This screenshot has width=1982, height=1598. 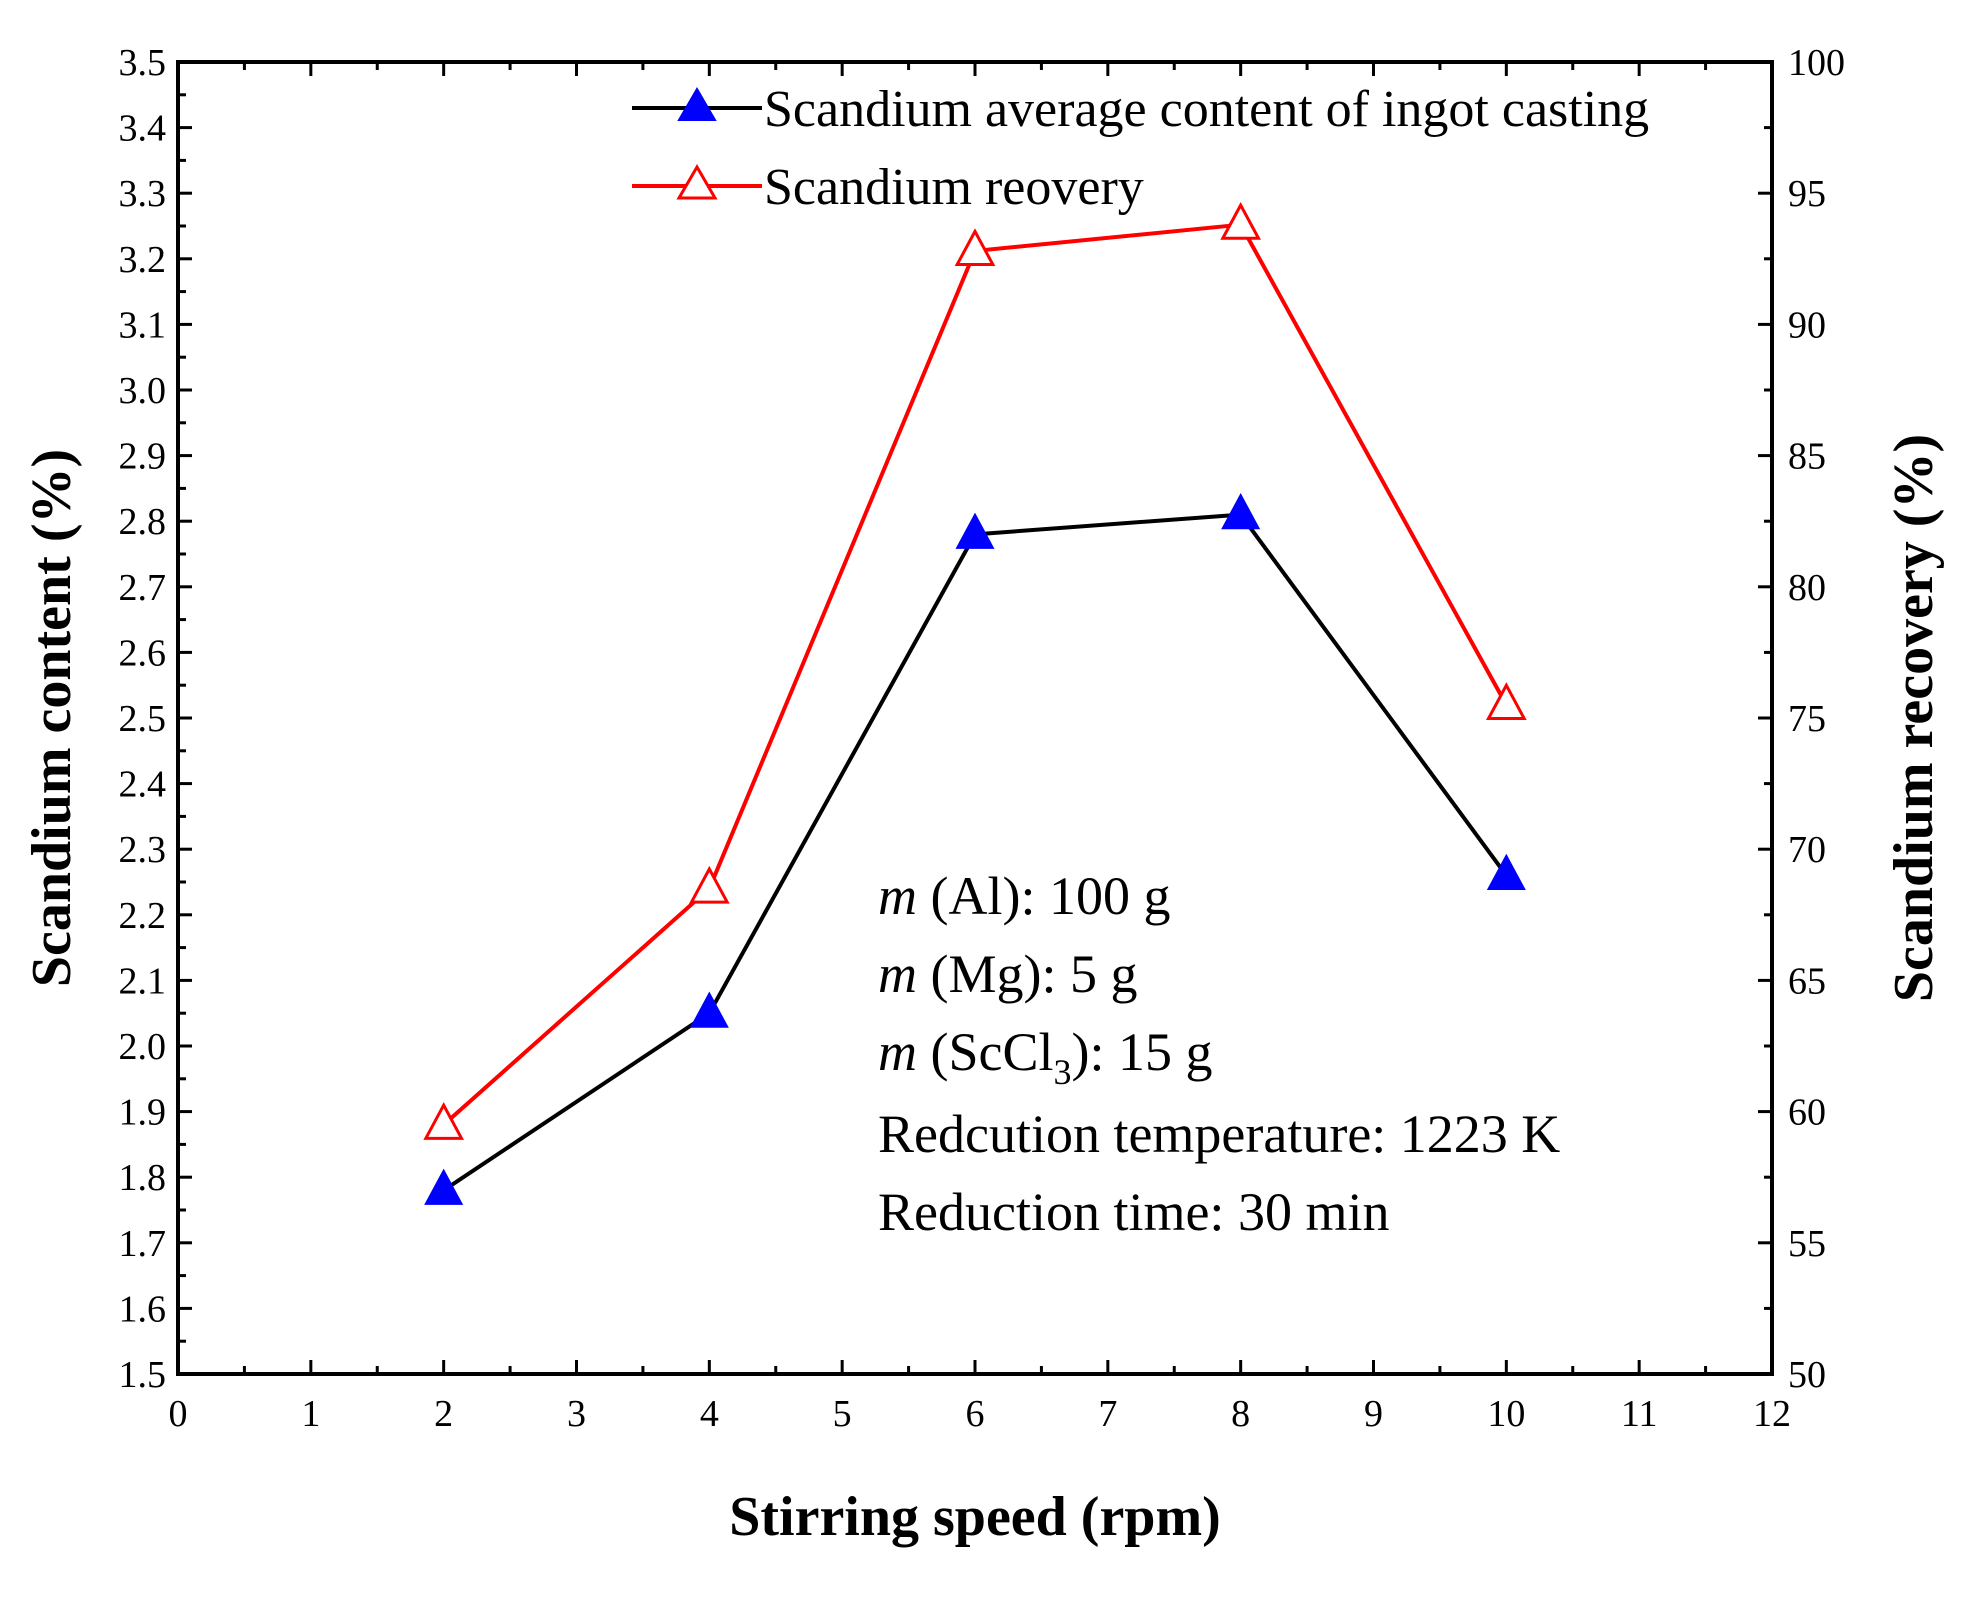 I want to click on y-left-tick-label: 3.0, so click(x=143, y=391).